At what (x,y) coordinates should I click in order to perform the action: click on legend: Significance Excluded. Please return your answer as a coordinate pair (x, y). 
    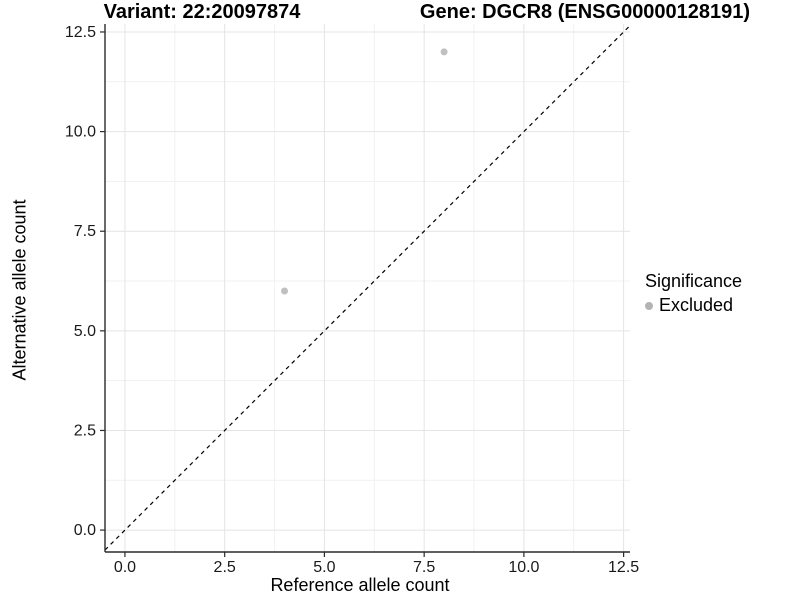
    Looking at the image, I should click on (693, 293).